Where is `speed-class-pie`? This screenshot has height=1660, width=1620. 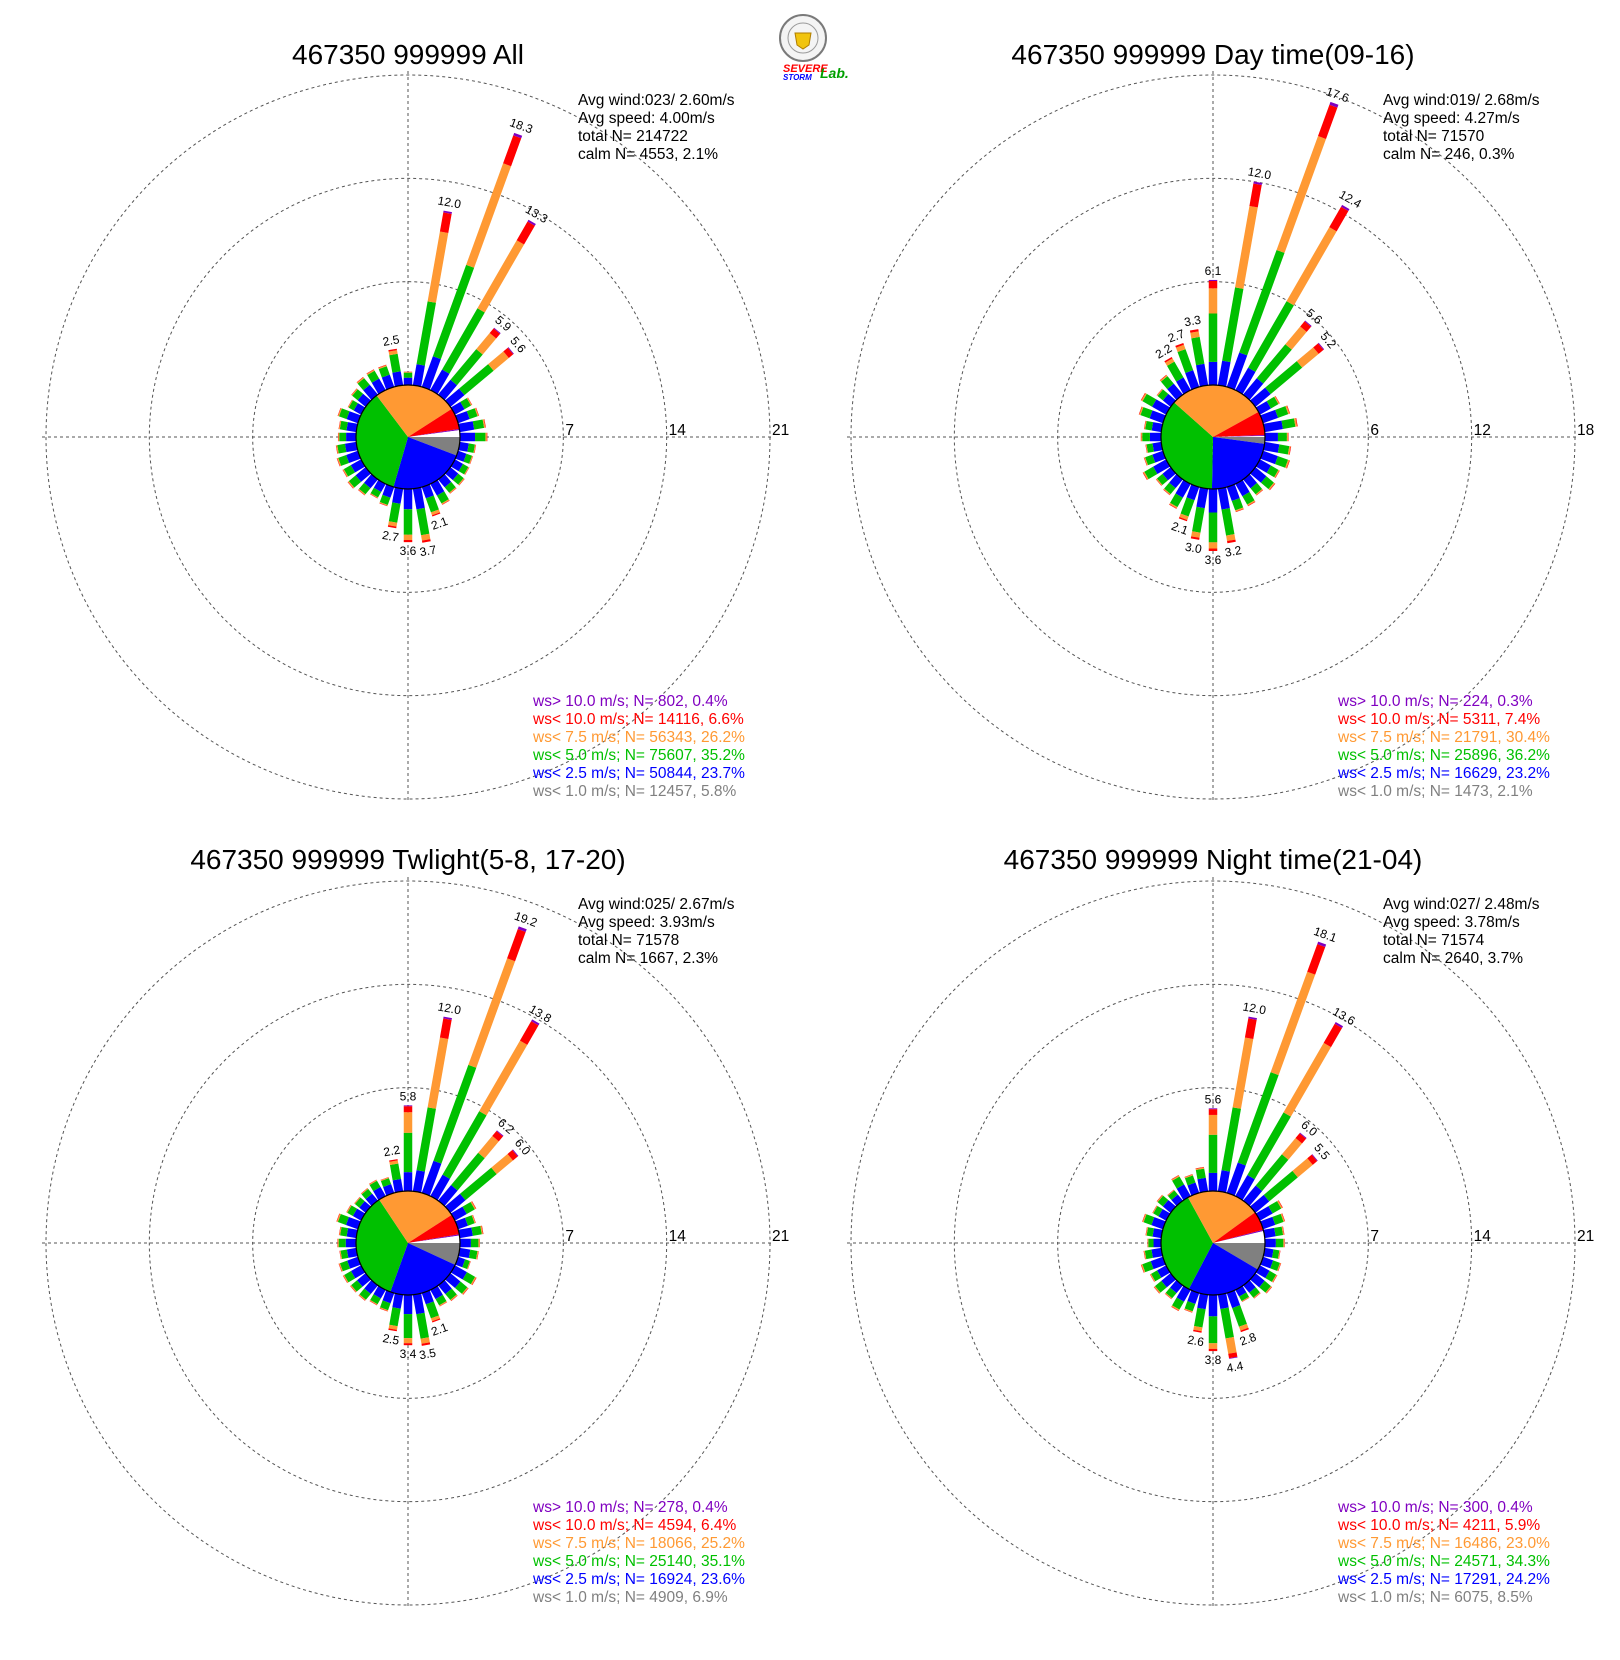
speed-class-pie is located at coordinates (408, 1243).